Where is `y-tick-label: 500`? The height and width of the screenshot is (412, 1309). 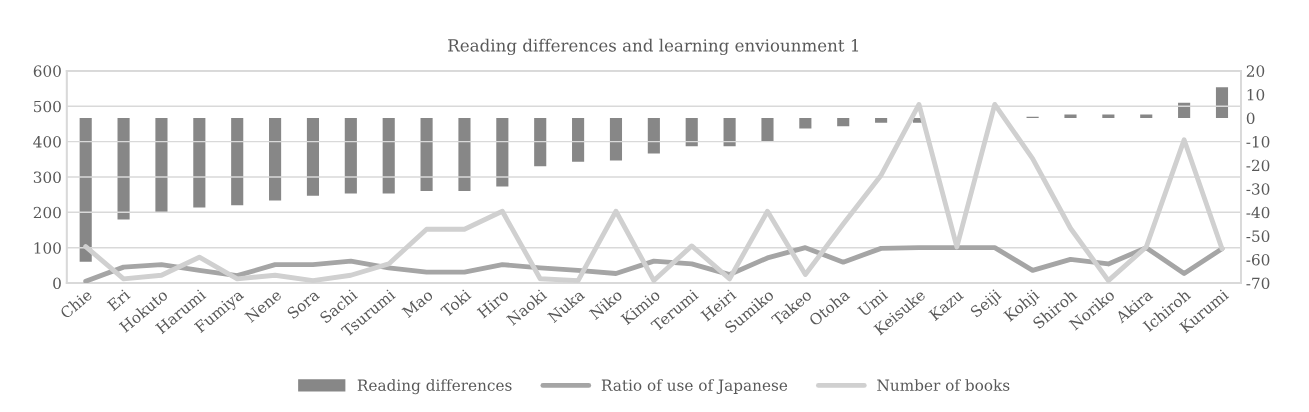 y-tick-label: 500 is located at coordinates (47, 106).